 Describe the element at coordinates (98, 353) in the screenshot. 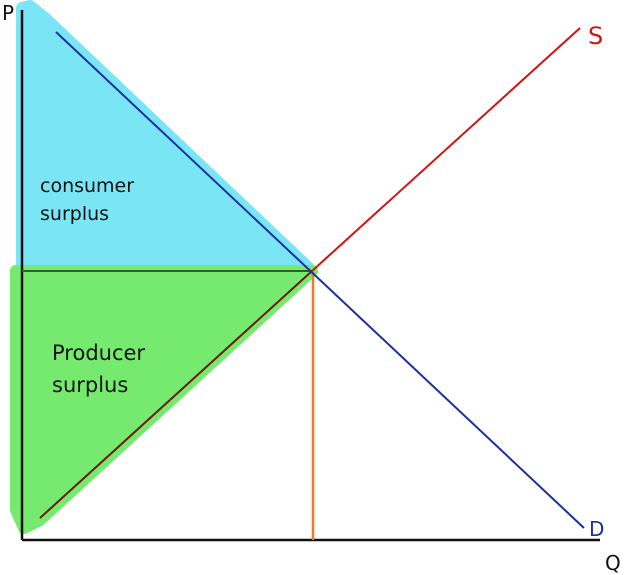

I see `producer-surplus-label-line1: Producer` at that location.